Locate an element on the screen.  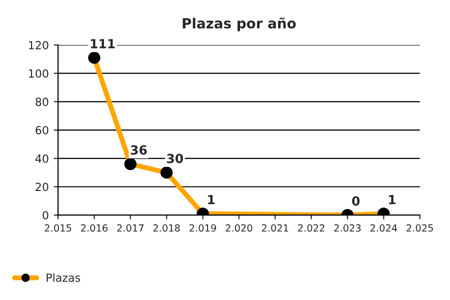
data-label: 30 is located at coordinates (175, 159).